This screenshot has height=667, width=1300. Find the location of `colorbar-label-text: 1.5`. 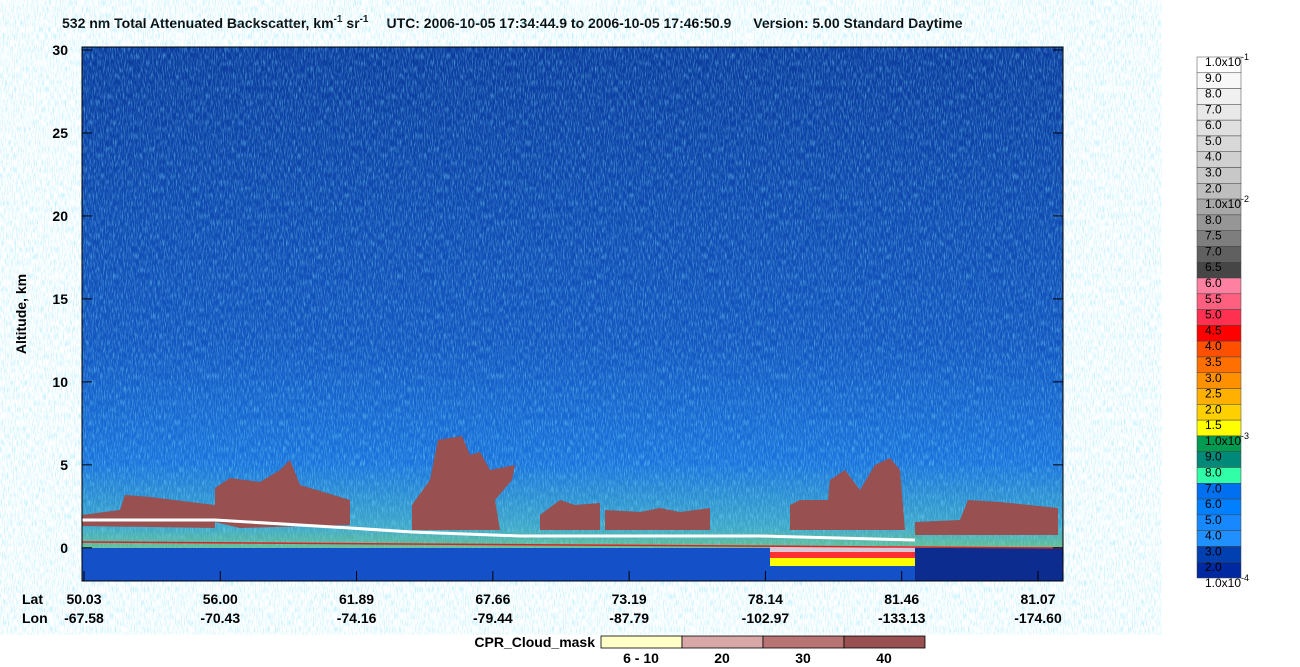

colorbar-label-text: 1.5 is located at coordinates (1213, 425).